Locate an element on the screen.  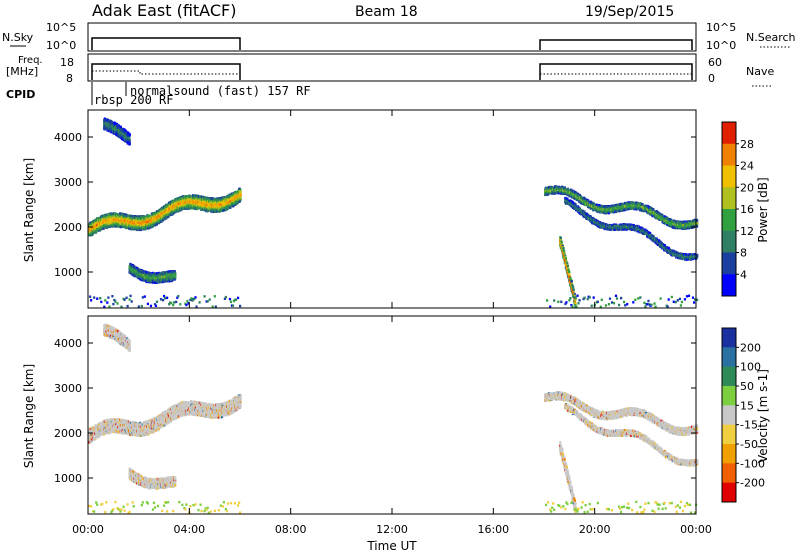
cpid-entry-1: rbsp 200 RF is located at coordinates (133, 100).